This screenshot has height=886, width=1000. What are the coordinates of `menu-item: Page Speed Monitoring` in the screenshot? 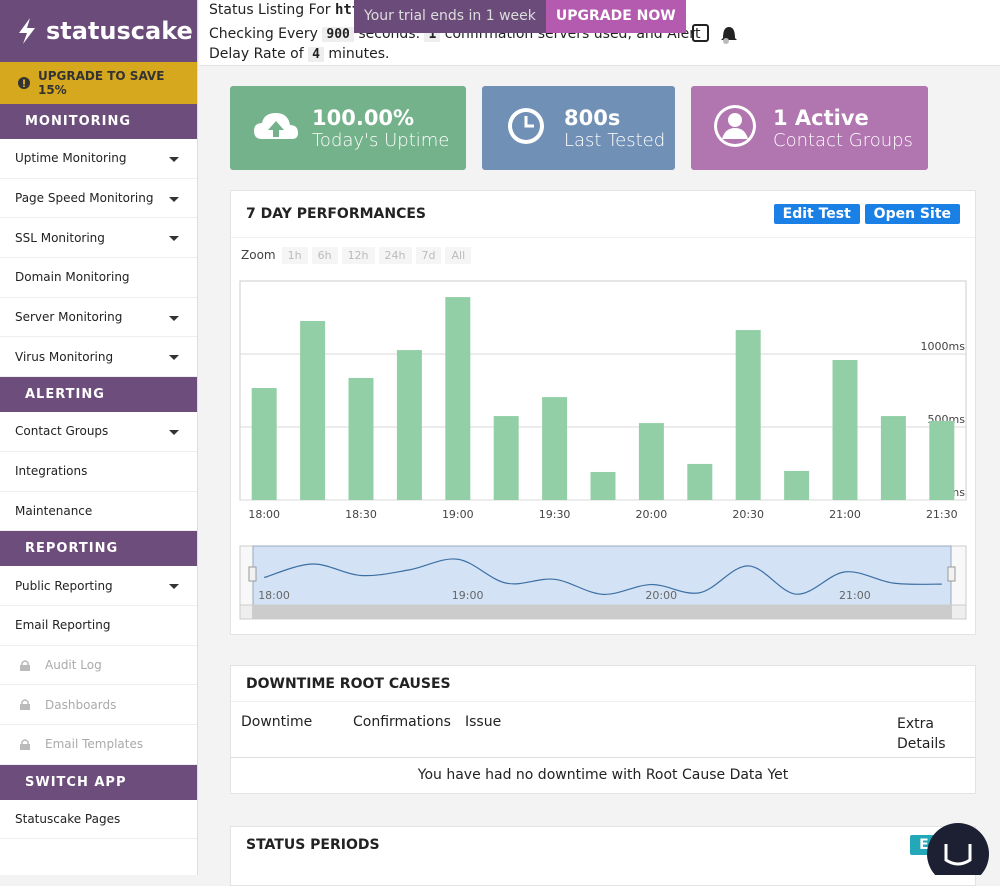 It's located at (98, 199).